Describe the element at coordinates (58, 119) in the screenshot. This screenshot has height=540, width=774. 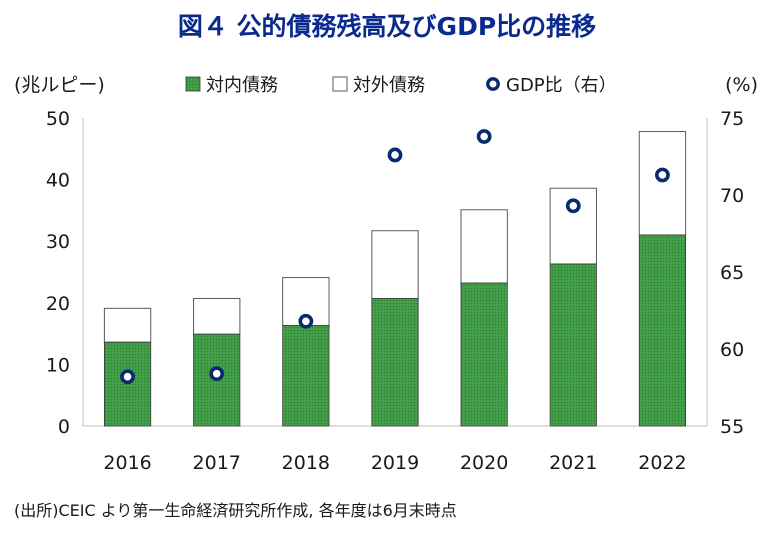
I see `left-tick-label: 50` at that location.